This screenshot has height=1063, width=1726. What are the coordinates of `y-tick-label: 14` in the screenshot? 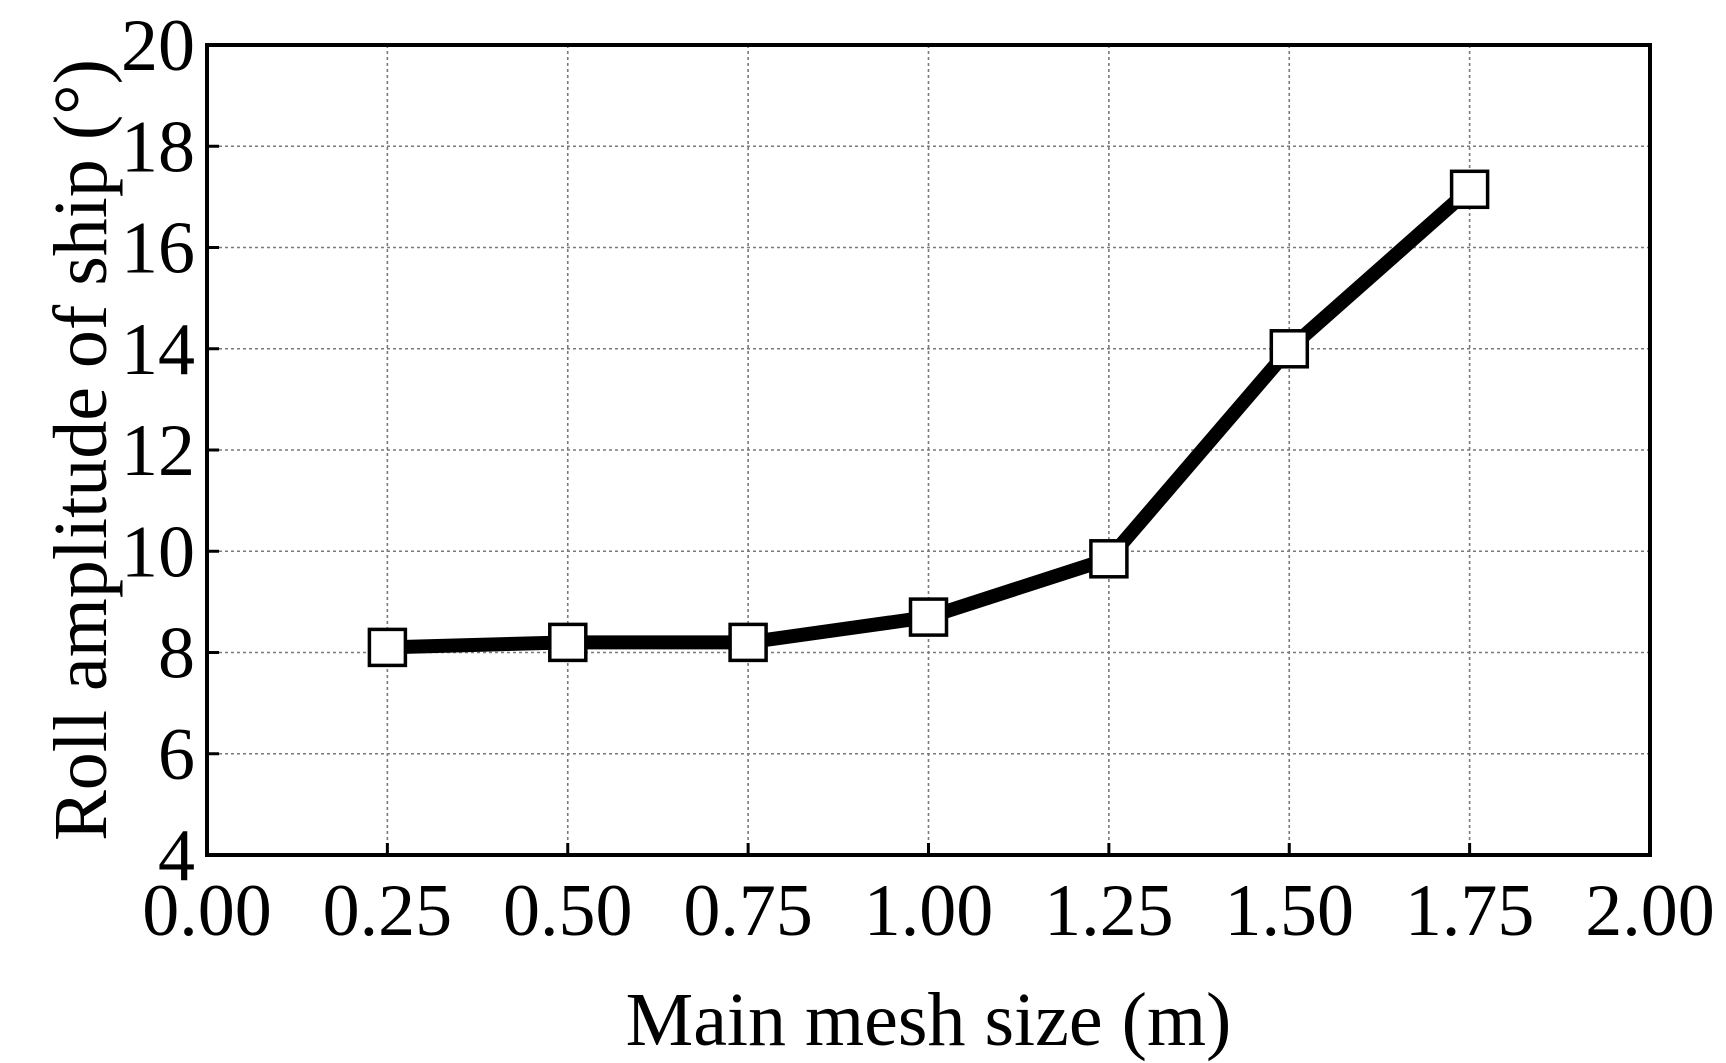 It's located at (158, 350).